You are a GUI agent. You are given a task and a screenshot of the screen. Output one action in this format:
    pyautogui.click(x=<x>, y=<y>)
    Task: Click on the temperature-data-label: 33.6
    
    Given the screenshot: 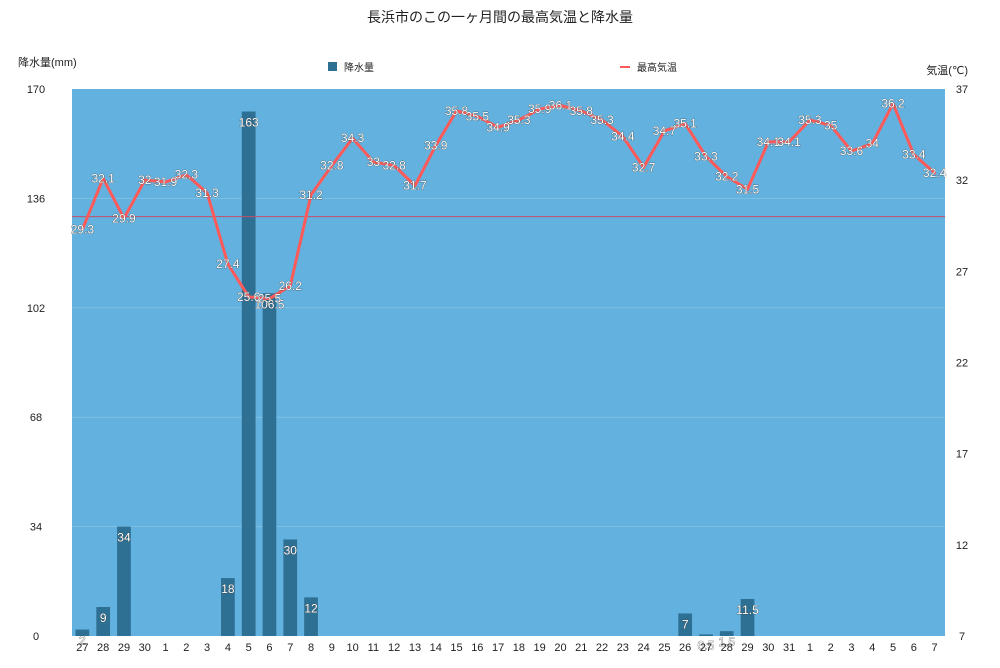 What is the action you would take?
    pyautogui.click(x=852, y=151)
    